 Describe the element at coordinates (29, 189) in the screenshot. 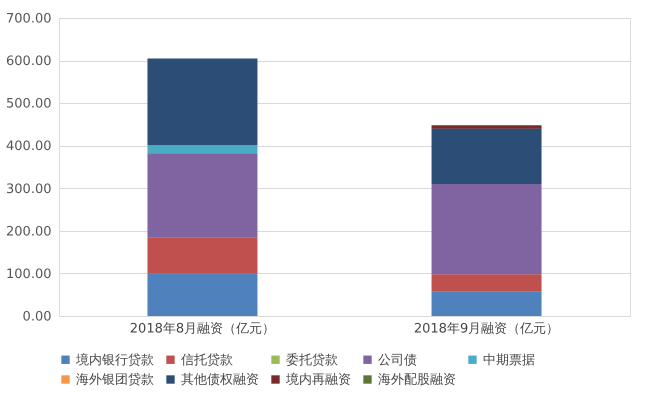

I see `y-tick-label: 300.00` at that location.